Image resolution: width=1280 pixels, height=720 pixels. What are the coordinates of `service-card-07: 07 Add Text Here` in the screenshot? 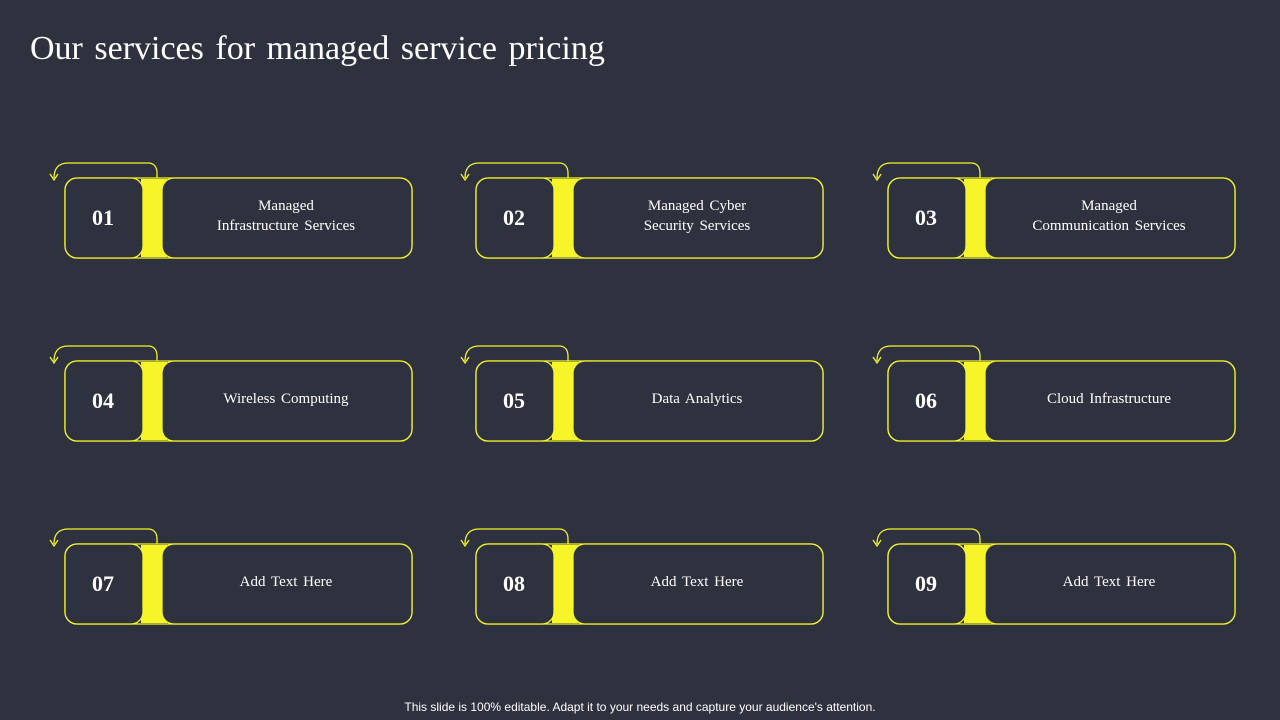 It's located at (231, 576).